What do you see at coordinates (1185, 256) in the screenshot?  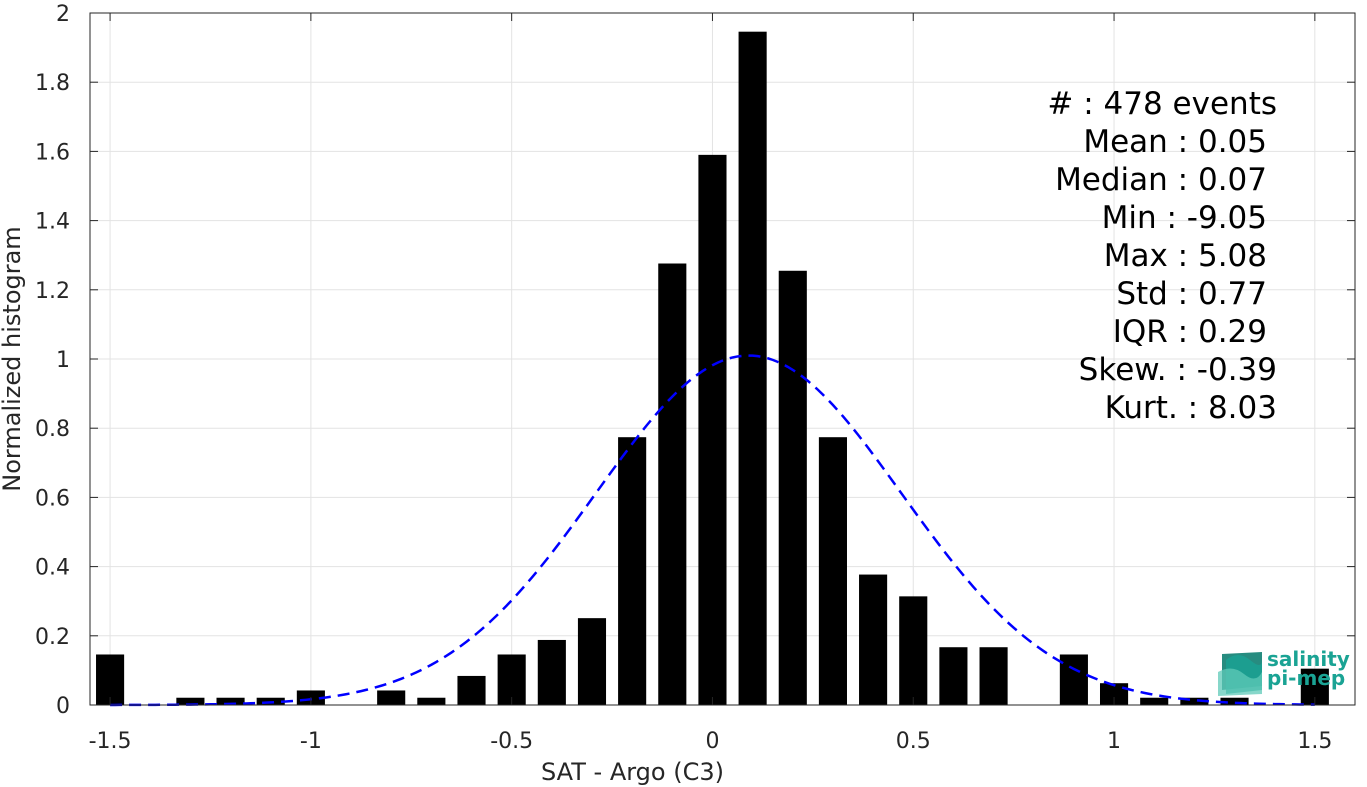 I see `stat-line: Max : 5.08` at bounding box center [1185, 256].